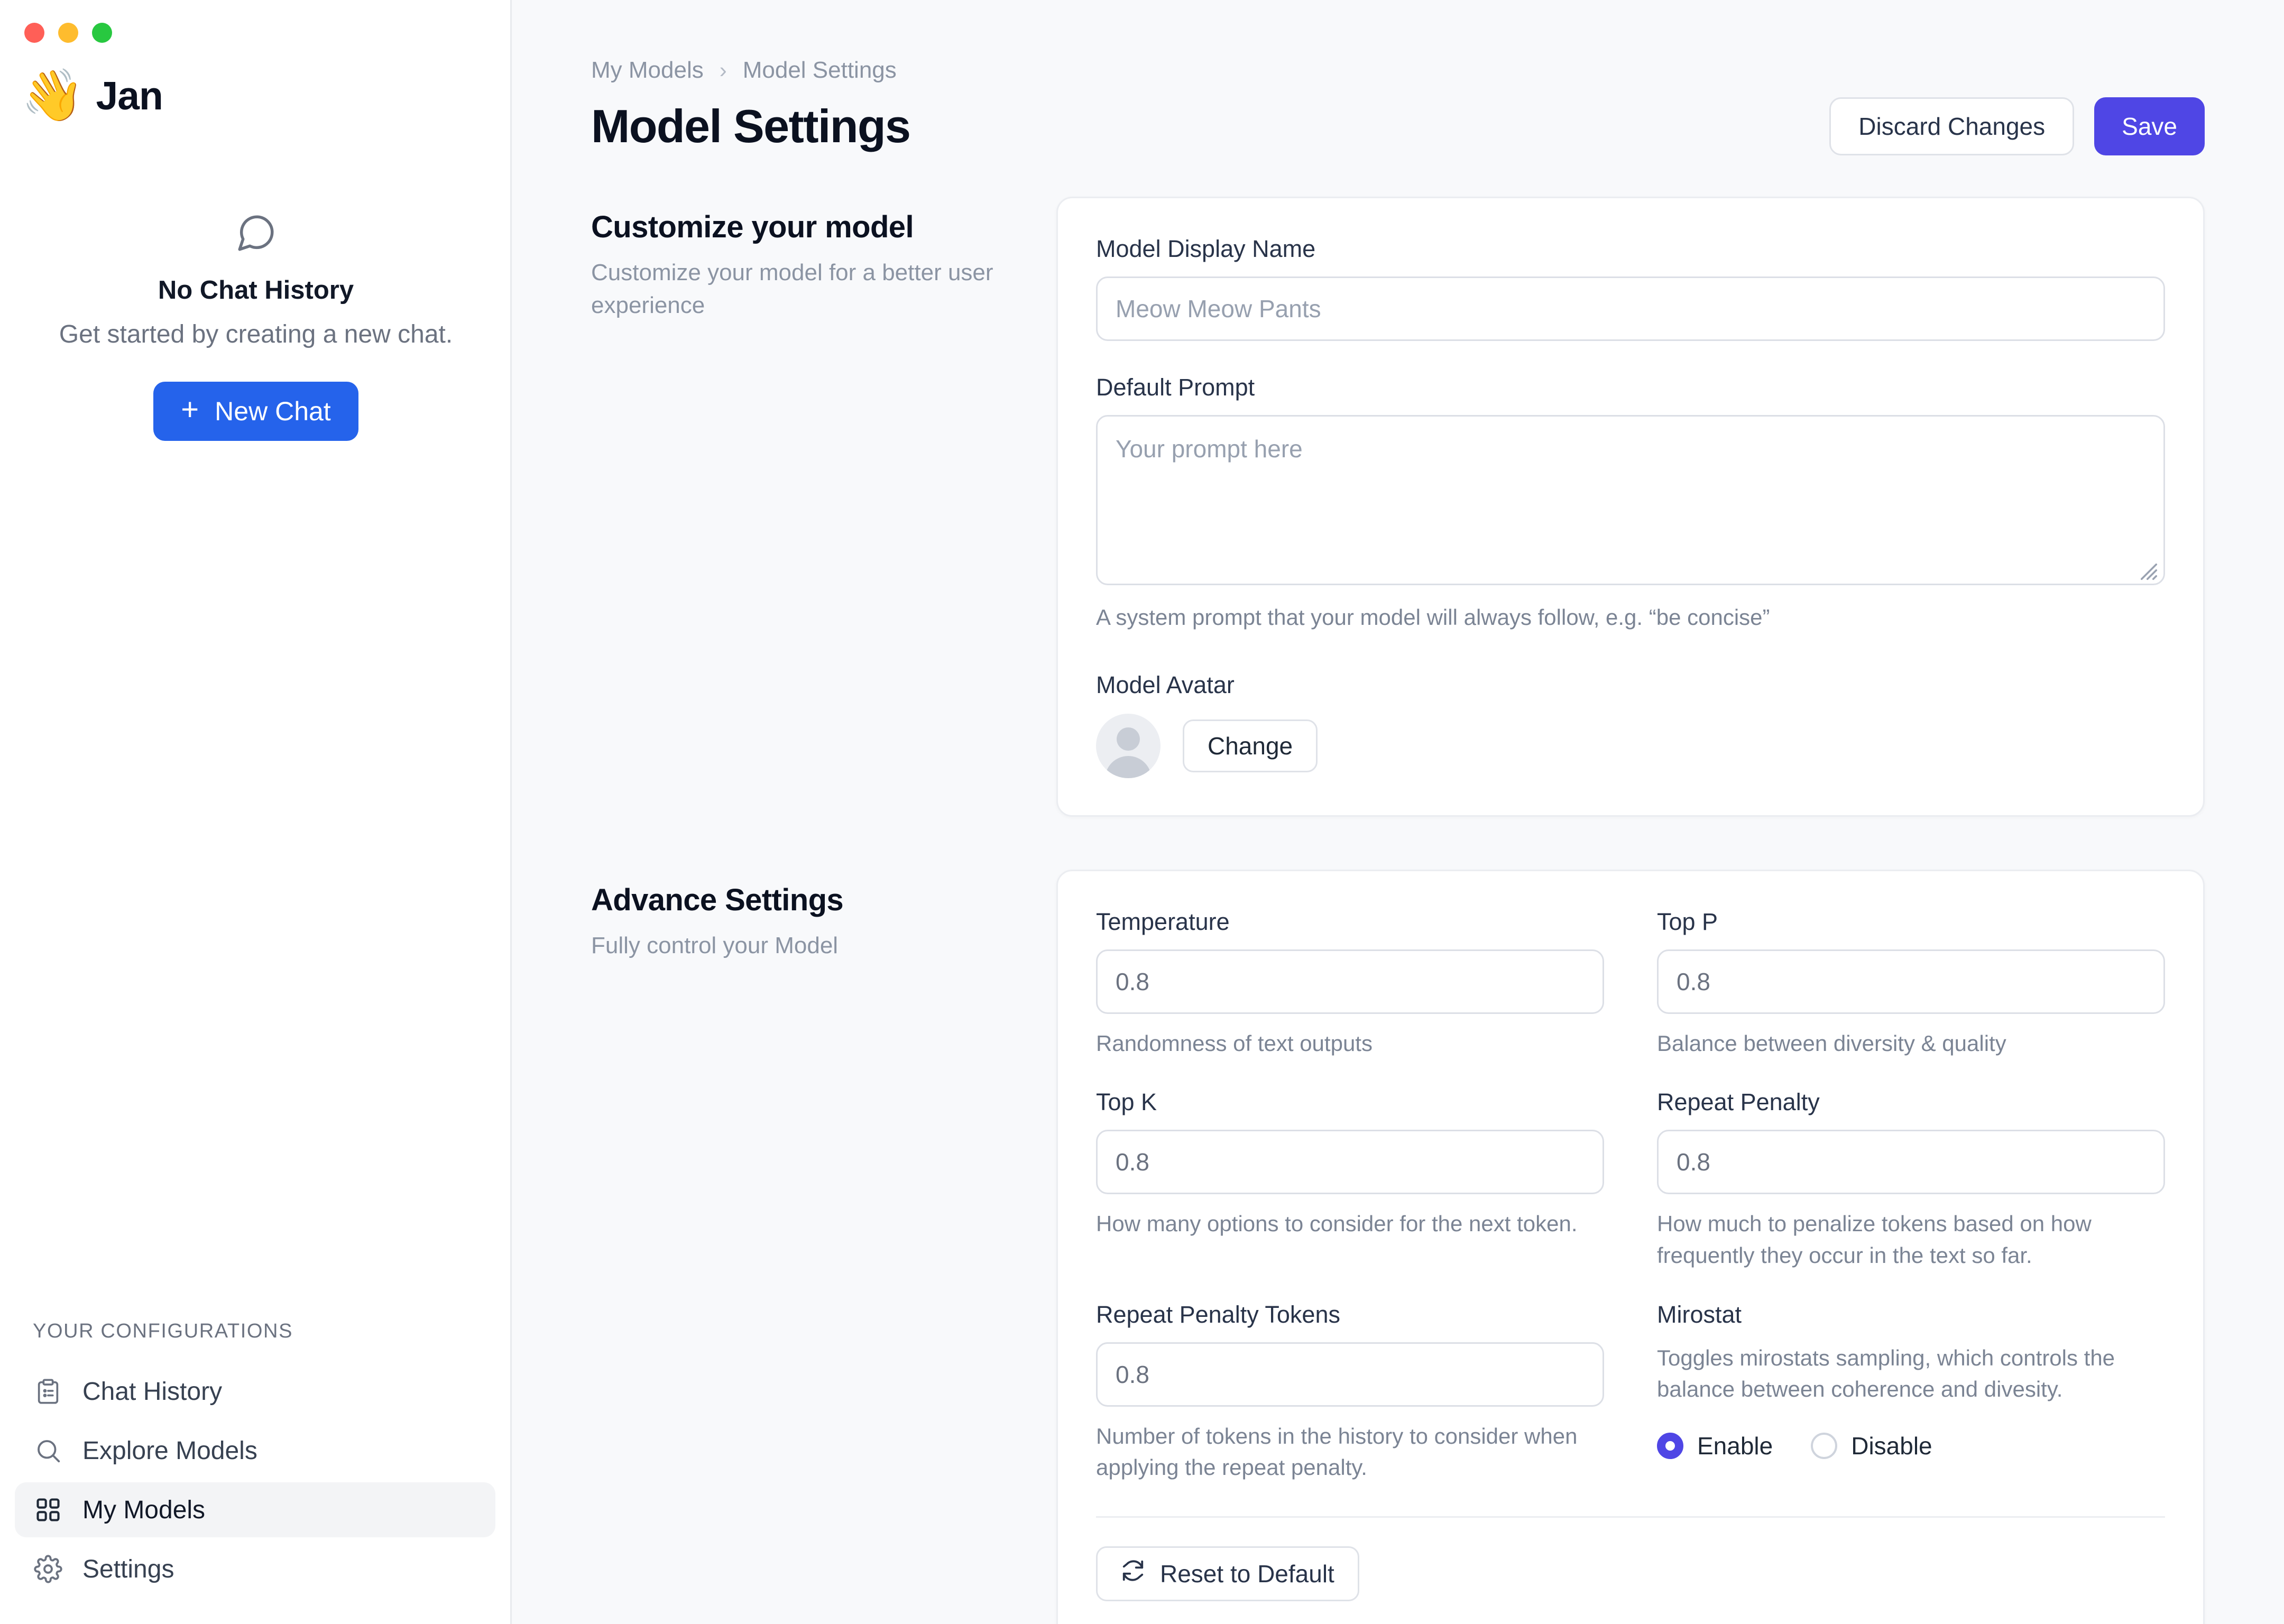 The image size is (2284, 1624). What do you see at coordinates (129, 95) in the screenshot?
I see `app-name: Jan` at bounding box center [129, 95].